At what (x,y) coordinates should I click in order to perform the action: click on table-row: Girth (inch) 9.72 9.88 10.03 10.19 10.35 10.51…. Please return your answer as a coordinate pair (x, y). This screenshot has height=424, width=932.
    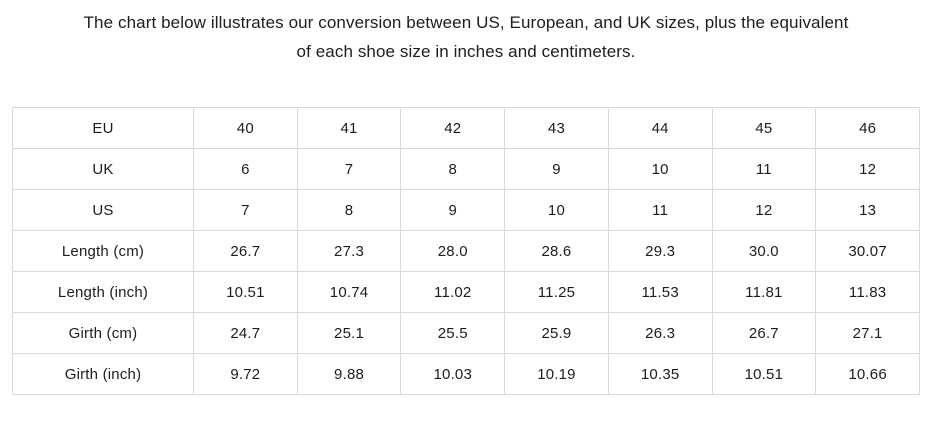
    Looking at the image, I should click on (466, 374).